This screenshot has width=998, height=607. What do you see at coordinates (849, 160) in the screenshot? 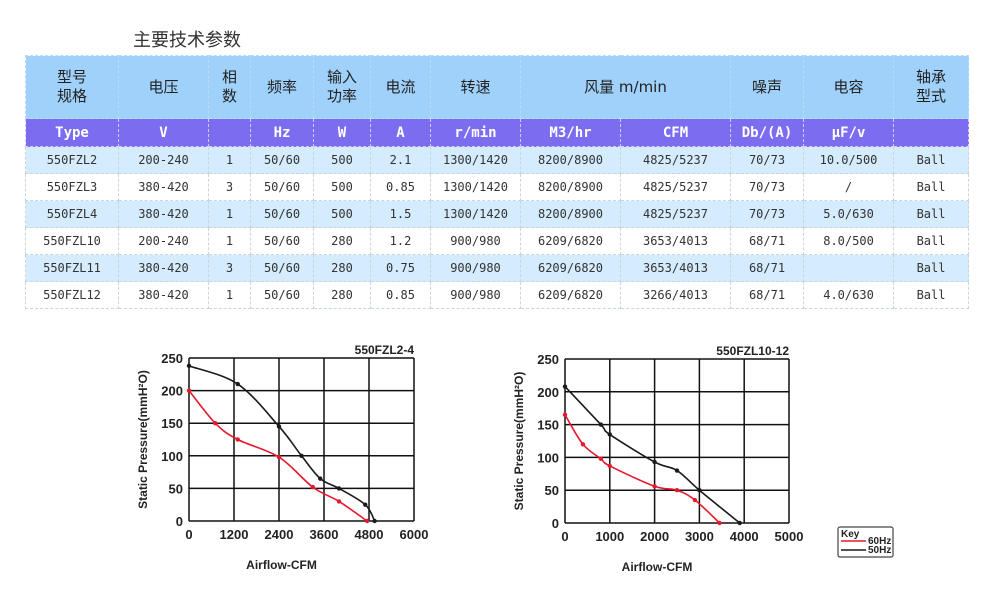
I see `table-cell: 10.0/500` at bounding box center [849, 160].